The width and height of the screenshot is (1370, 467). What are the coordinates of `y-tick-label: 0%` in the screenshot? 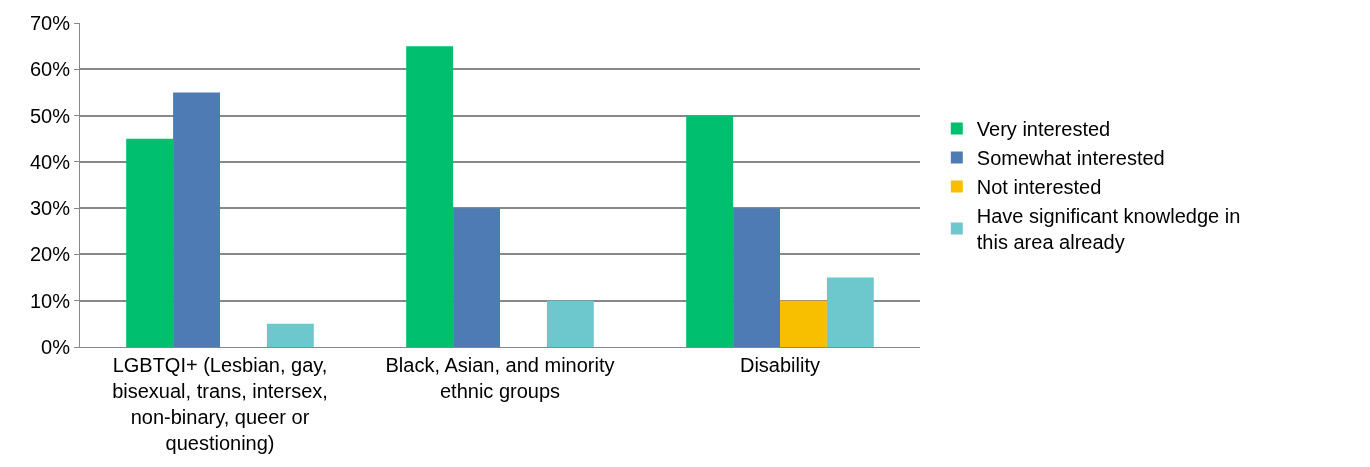 It's located at (56, 347).